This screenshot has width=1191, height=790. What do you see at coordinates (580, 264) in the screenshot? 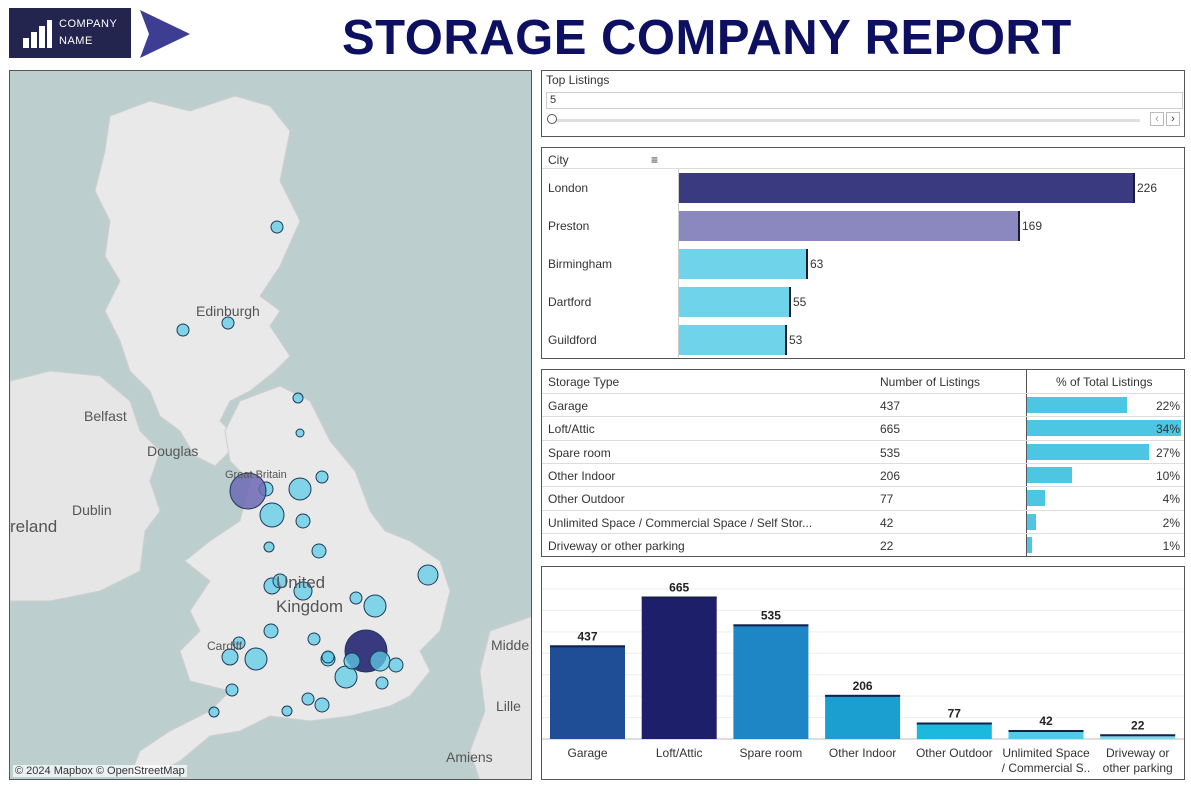
I see `city-name: Birmingham` at bounding box center [580, 264].